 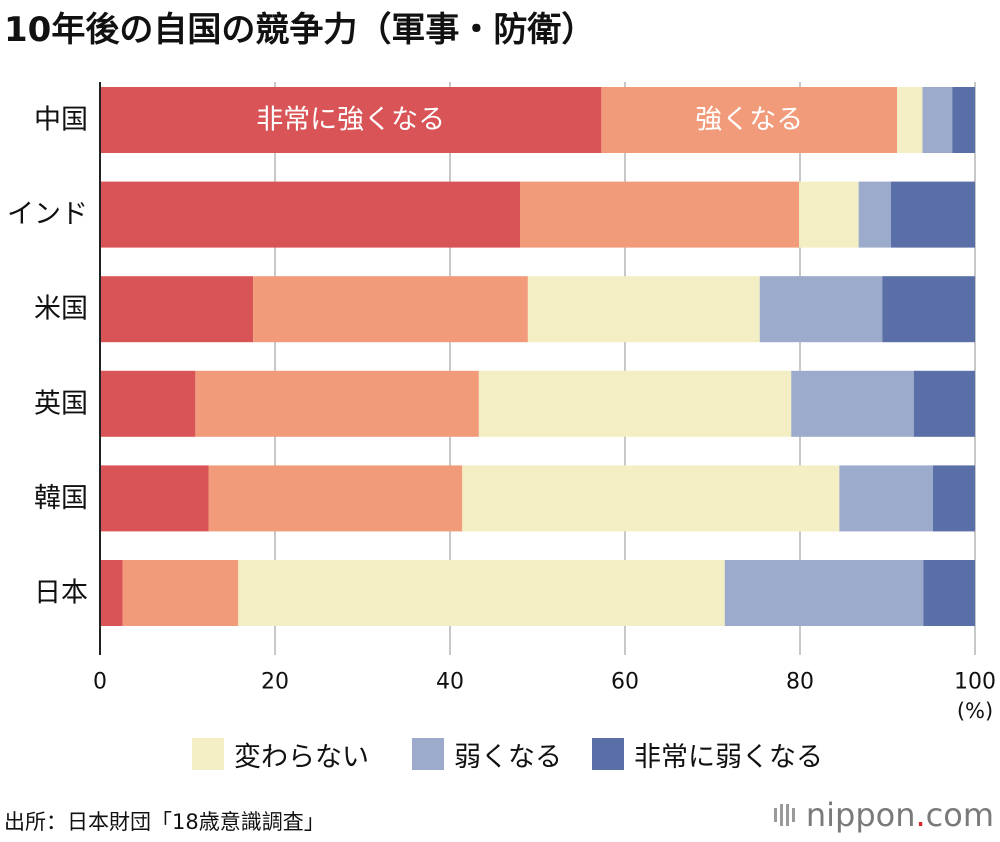 What do you see at coordinates (959, 815) in the screenshot?
I see `brand-suffix: com` at bounding box center [959, 815].